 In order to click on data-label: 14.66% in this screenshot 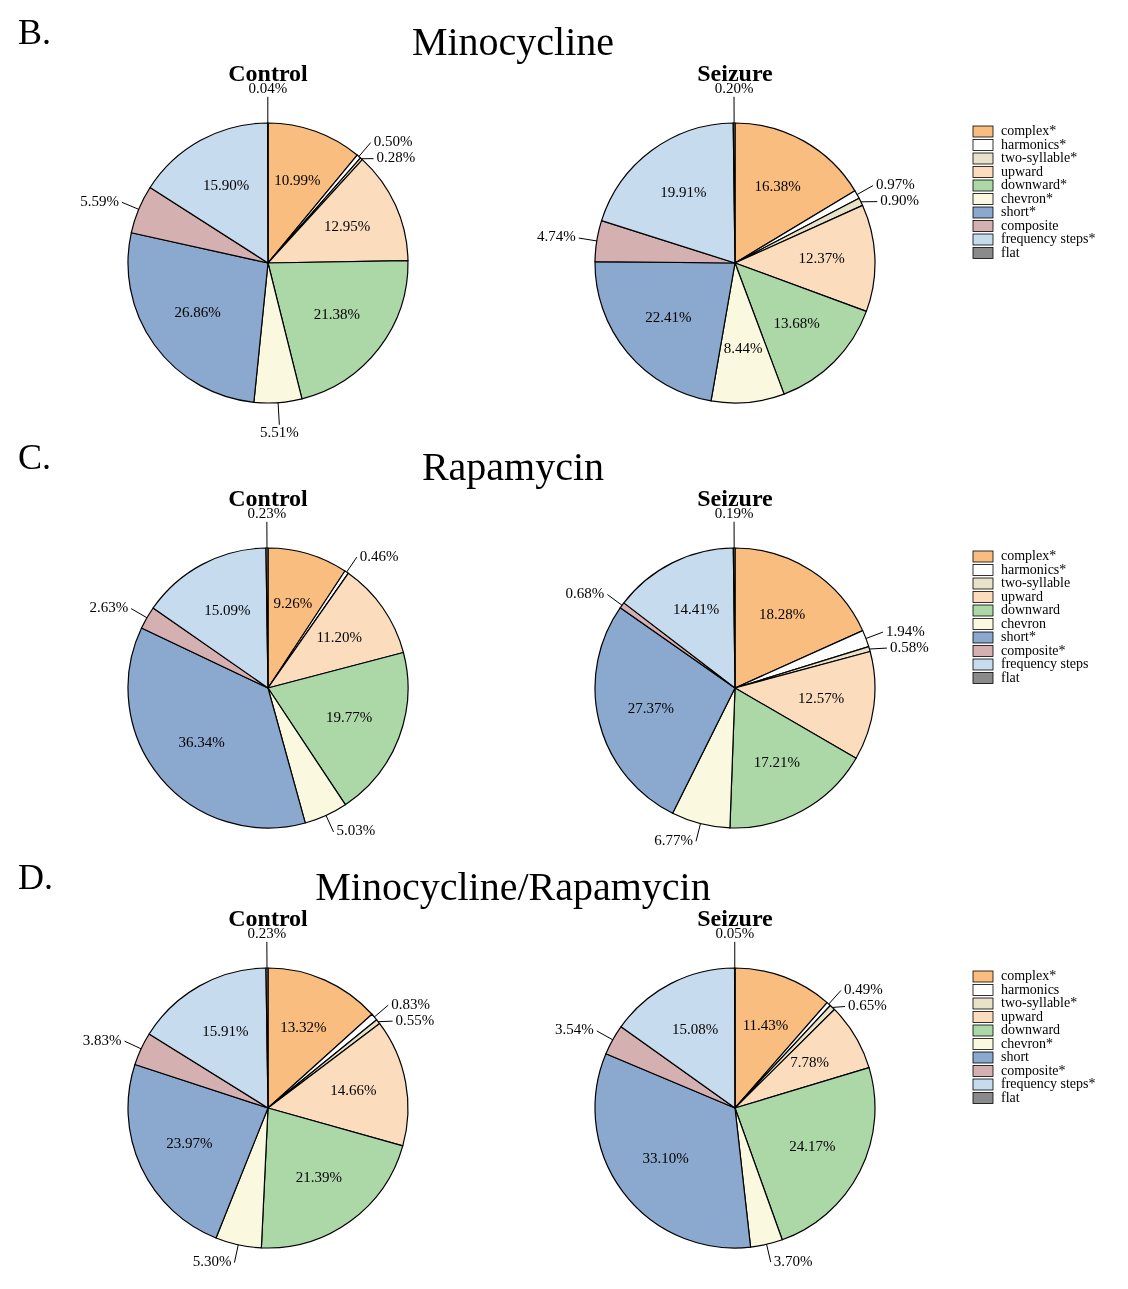, I will do `click(353, 1090)`.